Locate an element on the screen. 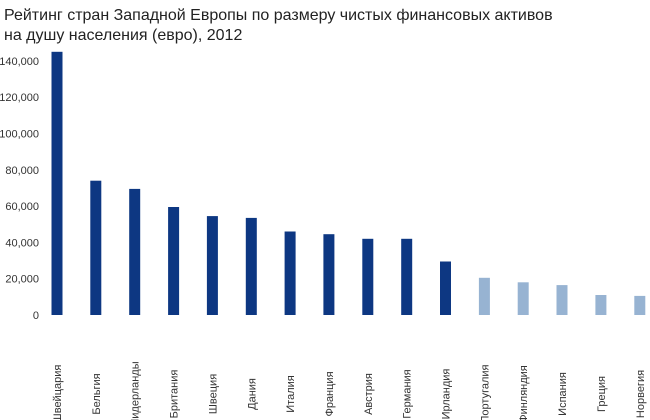 This screenshot has height=420, width=650. y-tick-label: 100,000 is located at coordinates (19, 135).